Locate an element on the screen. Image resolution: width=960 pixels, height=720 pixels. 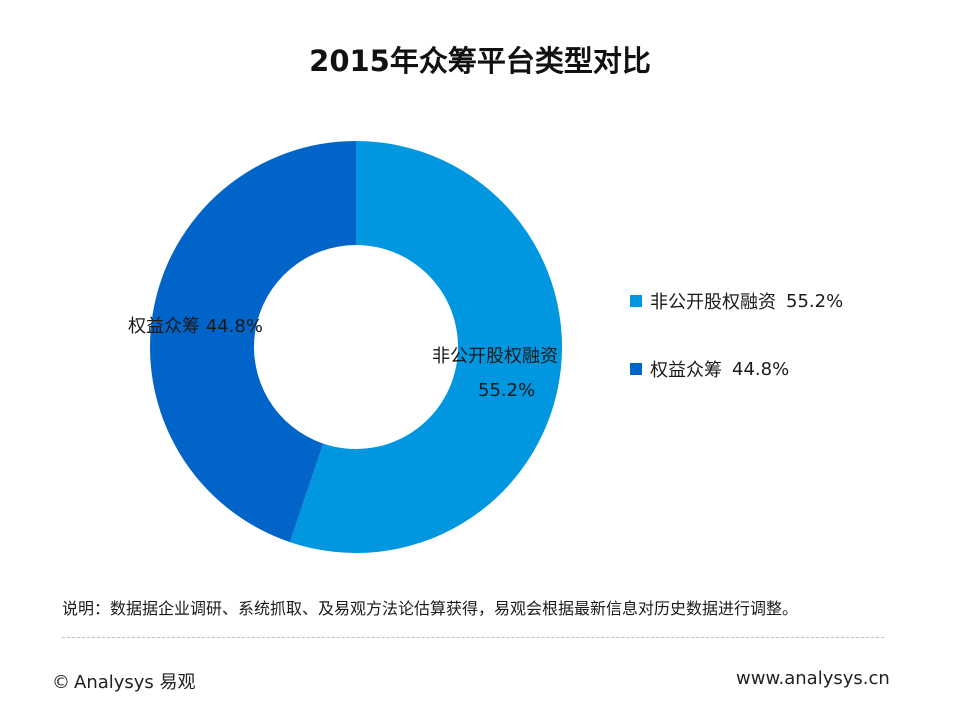
slice-label-private-equity-value: 55.2% is located at coordinates (507, 390).